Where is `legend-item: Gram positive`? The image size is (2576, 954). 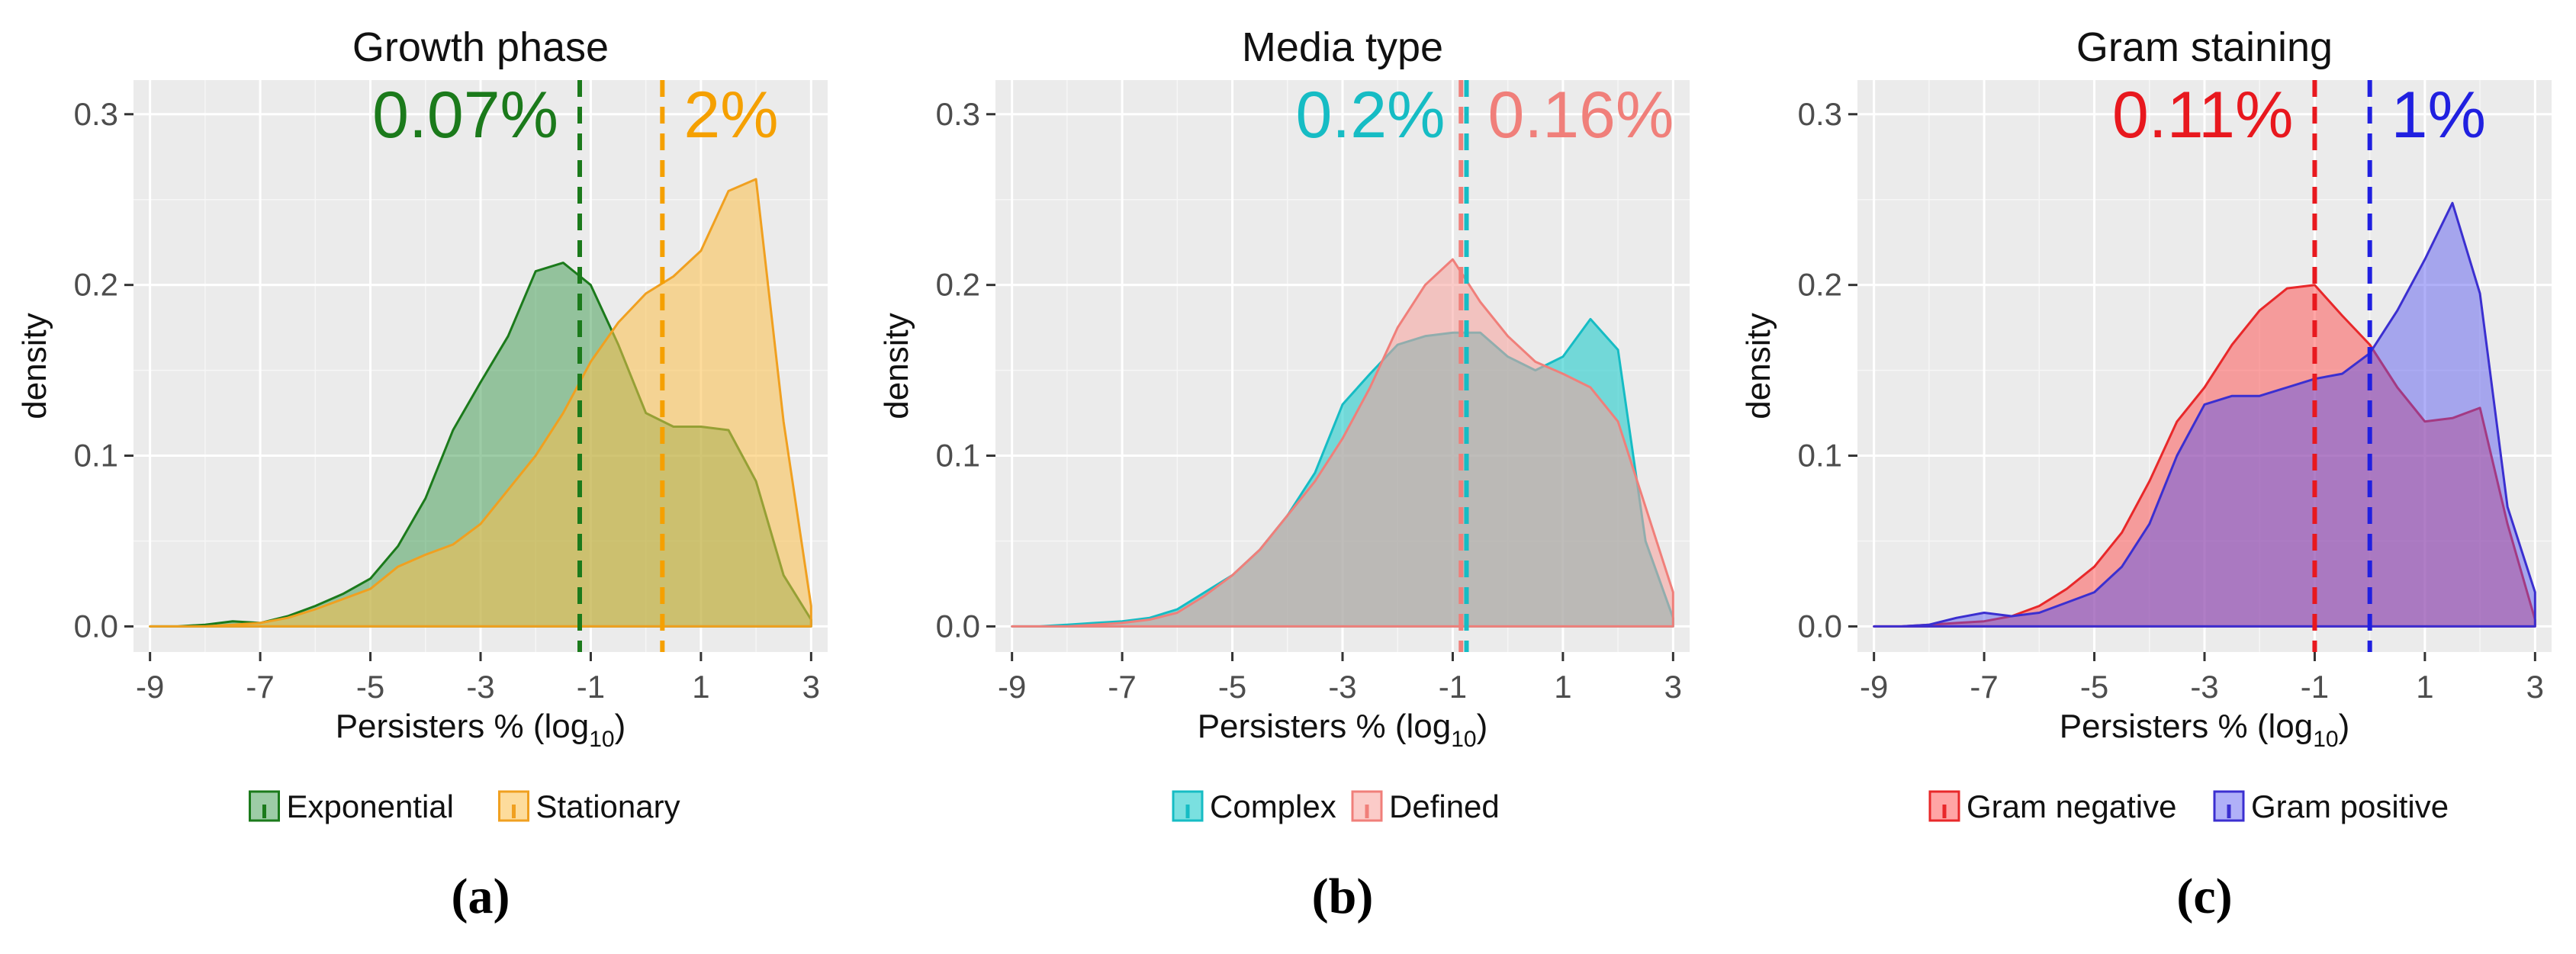
legend-item: Gram positive is located at coordinates (2331, 807).